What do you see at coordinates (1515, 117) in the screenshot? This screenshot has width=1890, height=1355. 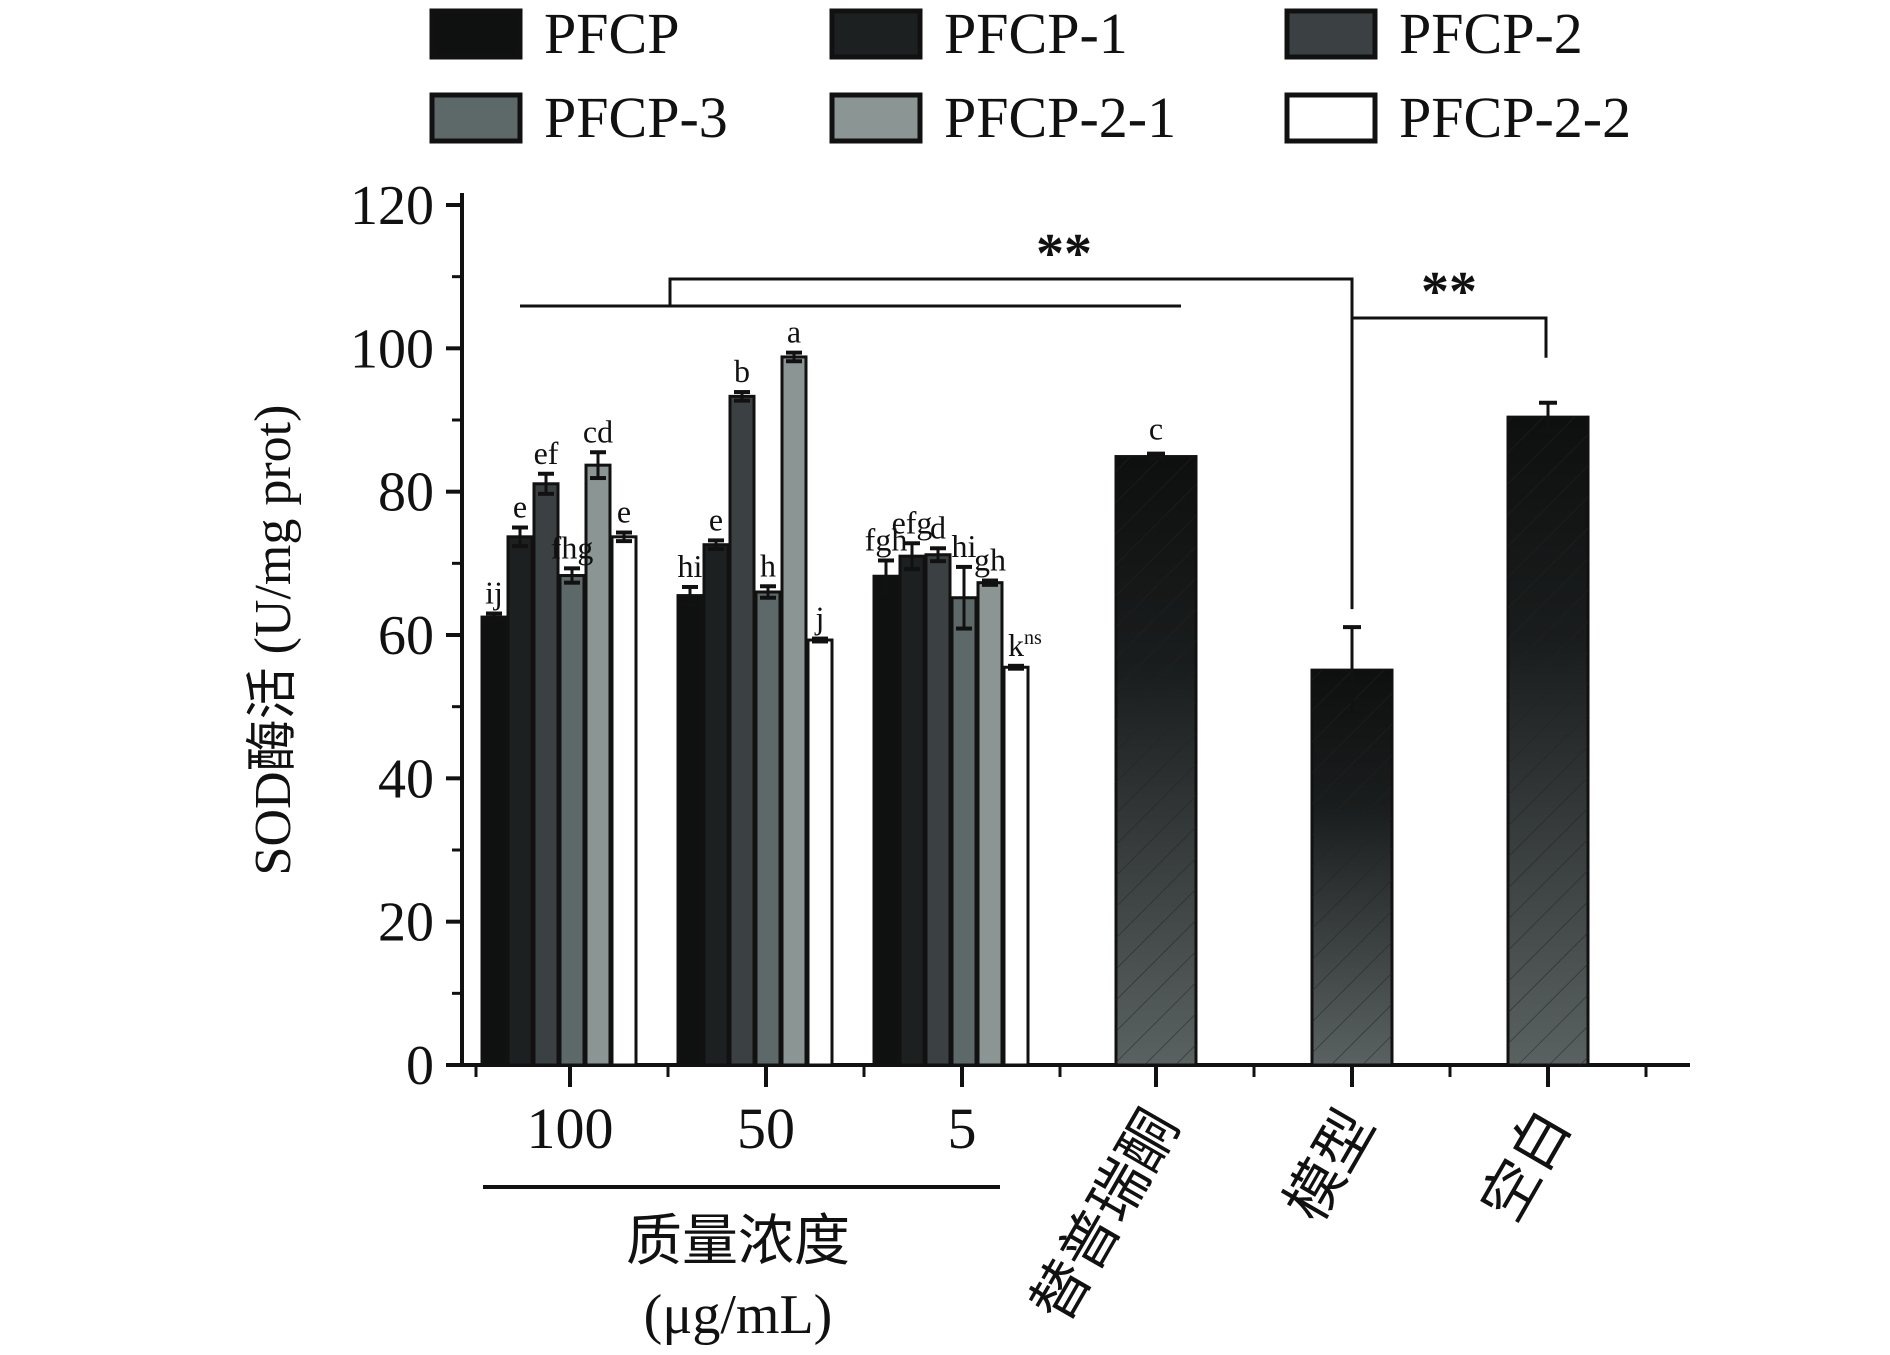 I see `legend-label-pfcp-2-2: PFCP-2-2` at bounding box center [1515, 117].